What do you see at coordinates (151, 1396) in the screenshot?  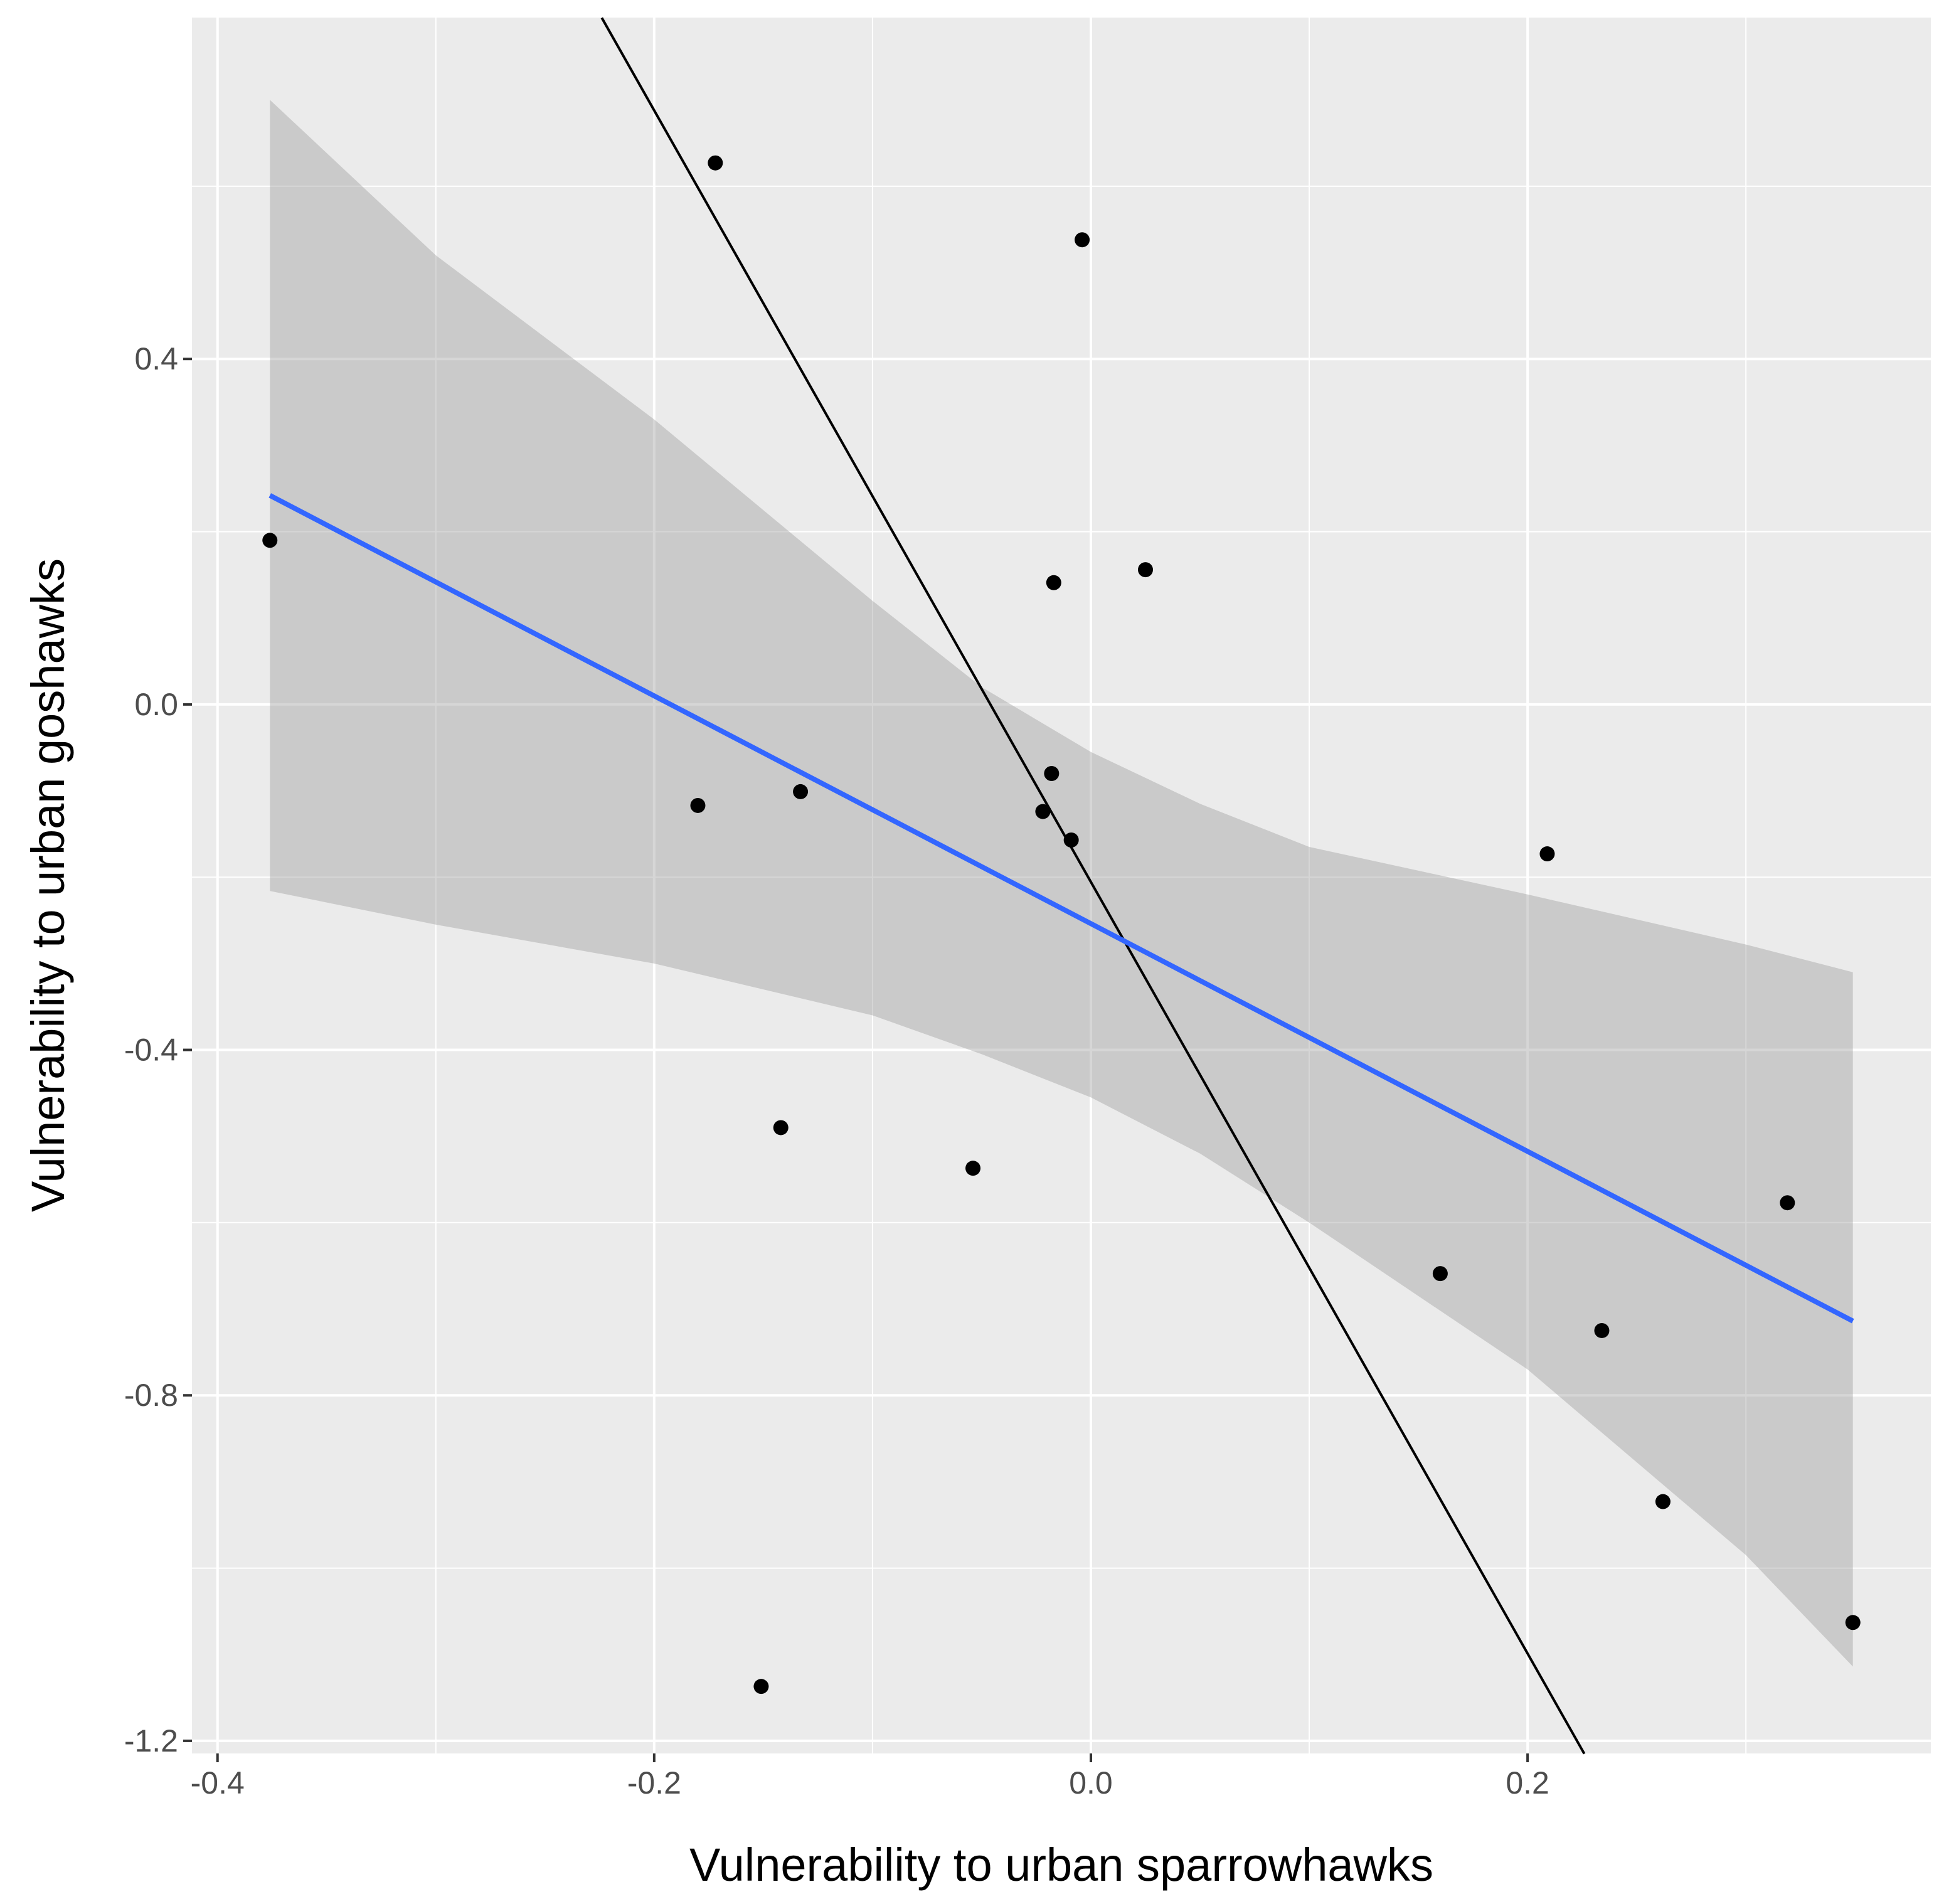 I see `y-tick-label: -0.8` at bounding box center [151, 1396].